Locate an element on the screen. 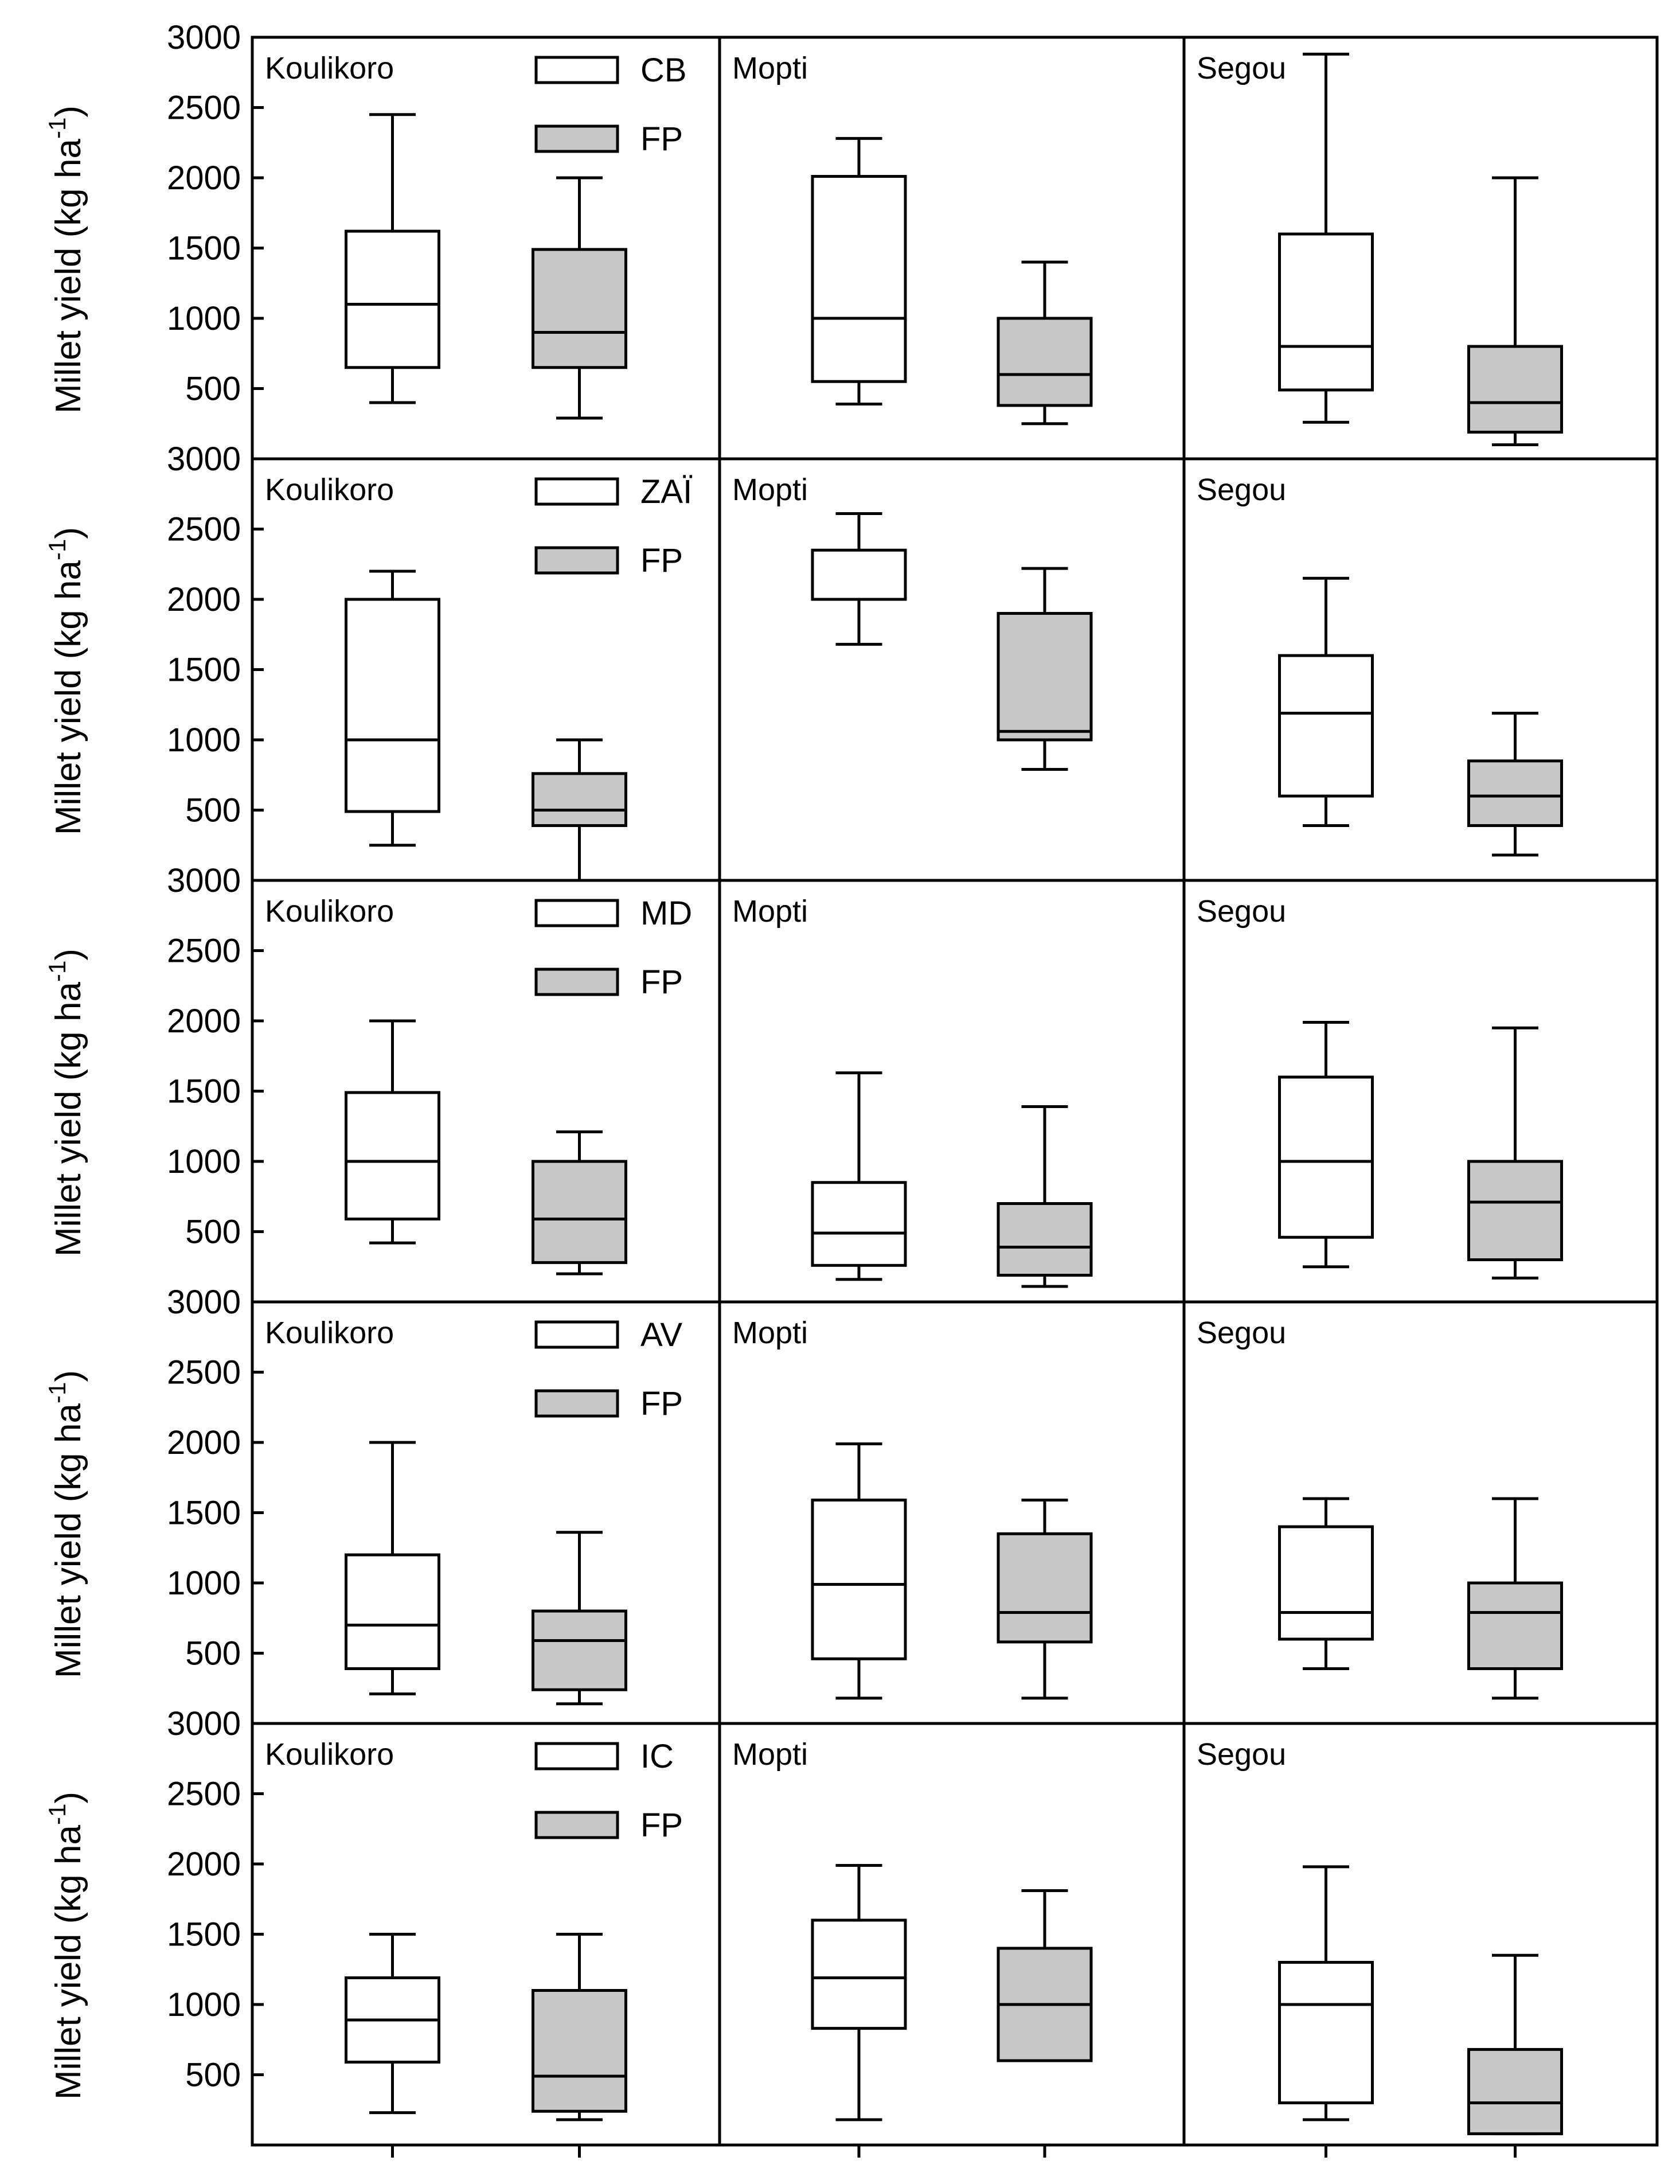  box-cb-segou is located at coordinates (1326, 238).